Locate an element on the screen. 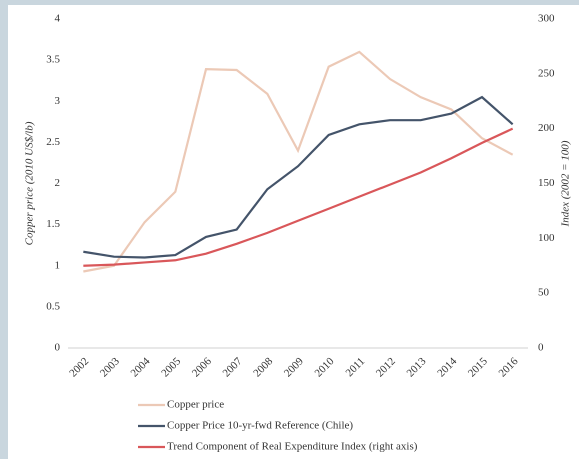 The width and height of the screenshot is (579, 459). x-tick-label: 2002 is located at coordinates (79, 367).